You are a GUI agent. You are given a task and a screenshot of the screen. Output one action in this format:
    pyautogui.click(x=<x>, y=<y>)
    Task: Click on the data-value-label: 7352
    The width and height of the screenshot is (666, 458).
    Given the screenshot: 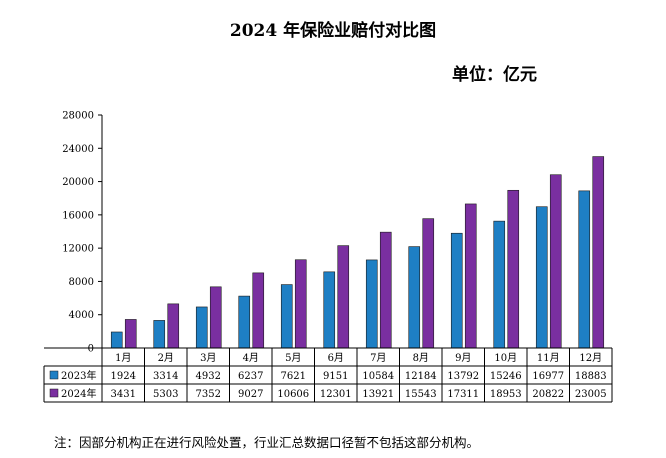 What is the action you would take?
    pyautogui.click(x=208, y=394)
    